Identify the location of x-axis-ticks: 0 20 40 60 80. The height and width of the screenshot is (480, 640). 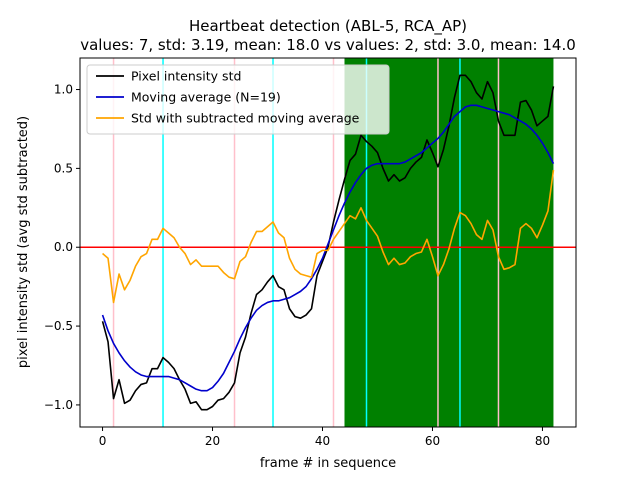
(324, 437).